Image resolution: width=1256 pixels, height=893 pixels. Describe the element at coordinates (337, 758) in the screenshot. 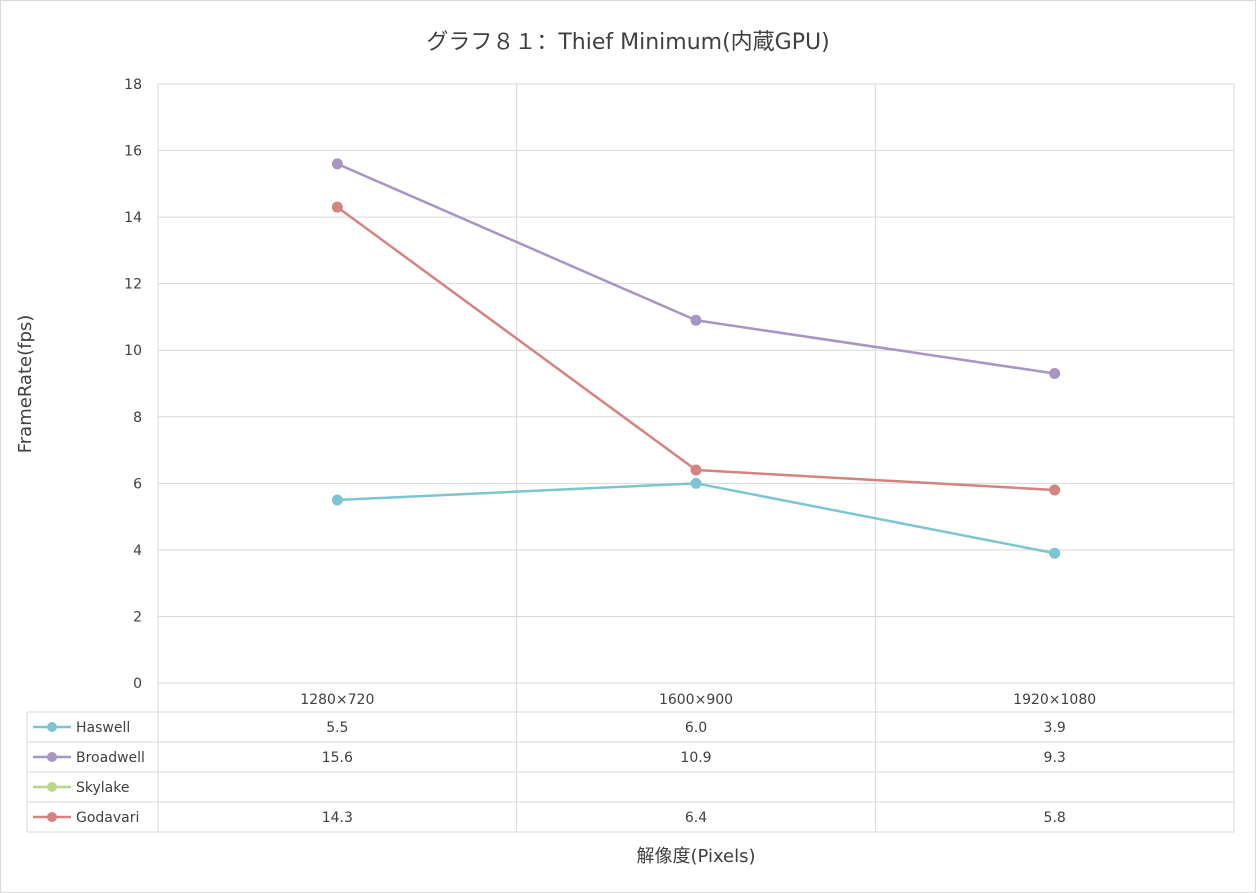

I see `data-table-cell: 15.6` at that location.